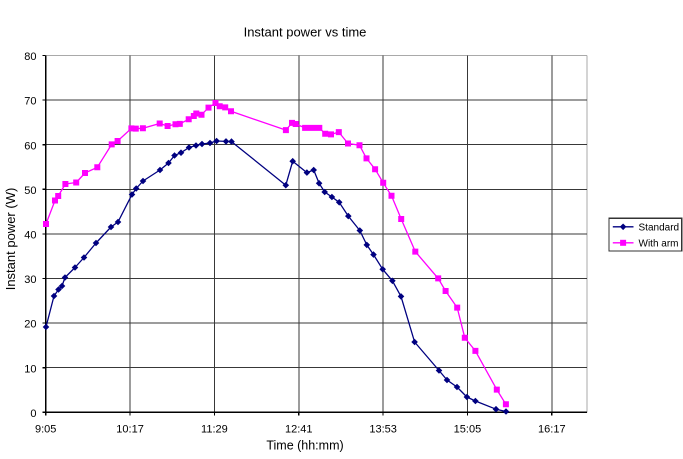 This screenshot has height=459, width=683. I want to click on svg-text: 9:05, so click(45, 430).